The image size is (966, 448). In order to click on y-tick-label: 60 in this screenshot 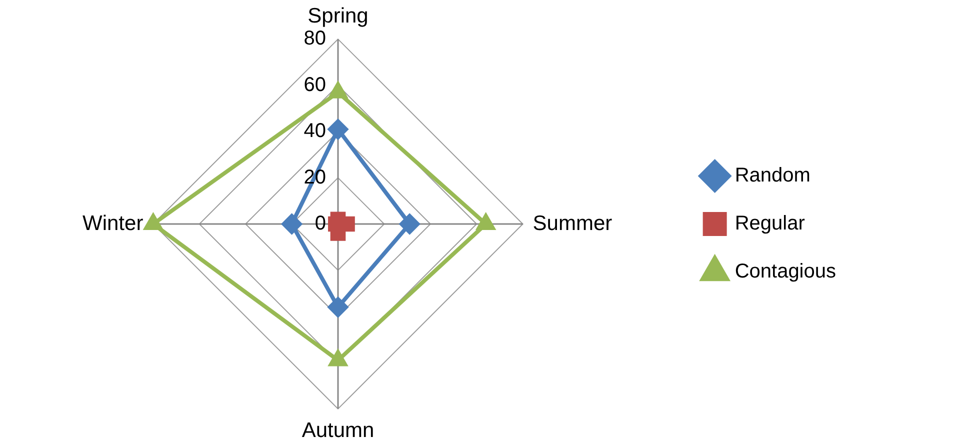, I will do `click(315, 85)`.